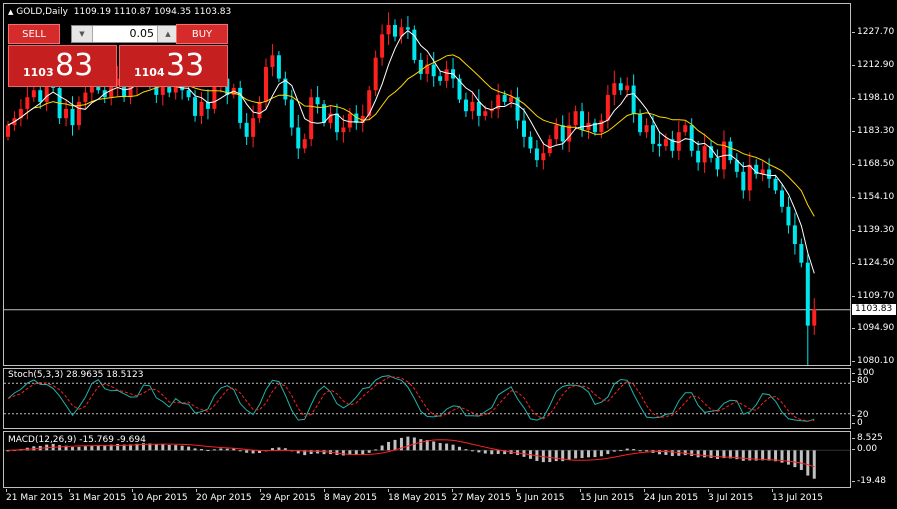  I want to click on time-tick: 8 May 2015, so click(350, 496).